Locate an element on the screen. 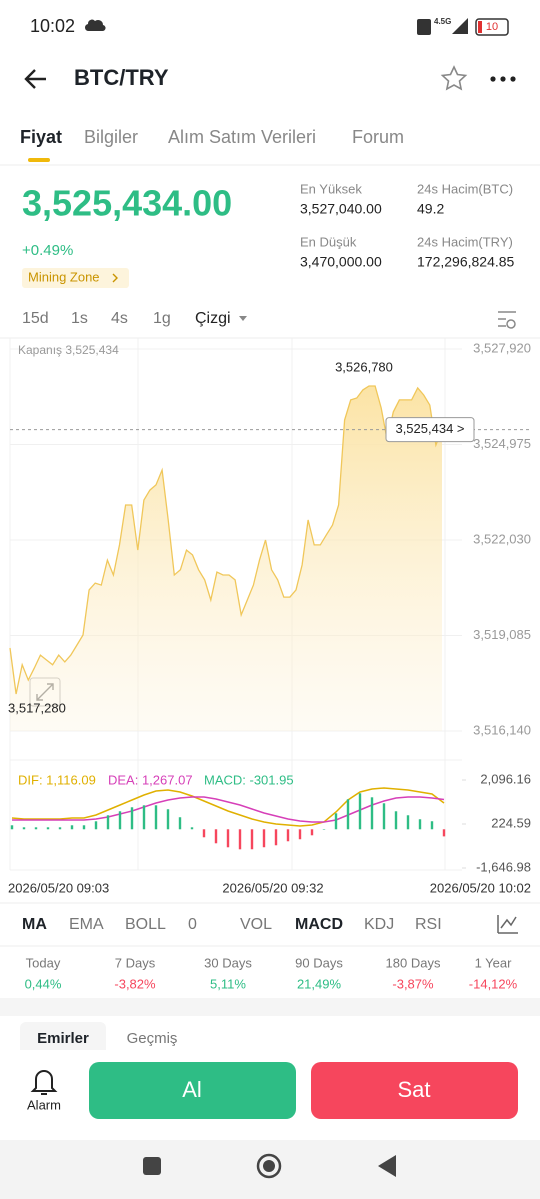  indicator-tab: MACD is located at coordinates (319, 924).